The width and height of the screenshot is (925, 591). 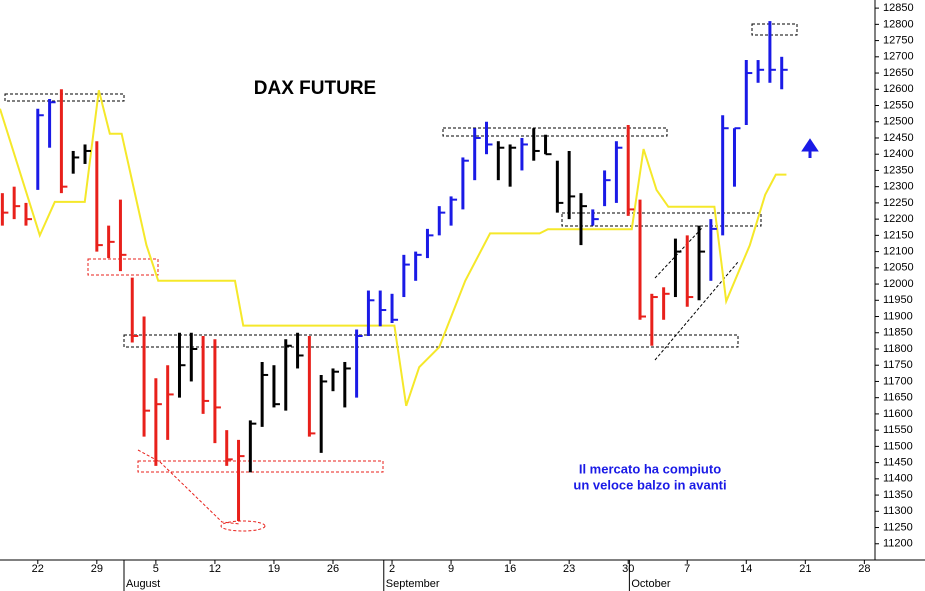 What do you see at coordinates (898, 495) in the screenshot?
I see `y-tick-label: 11350` at bounding box center [898, 495].